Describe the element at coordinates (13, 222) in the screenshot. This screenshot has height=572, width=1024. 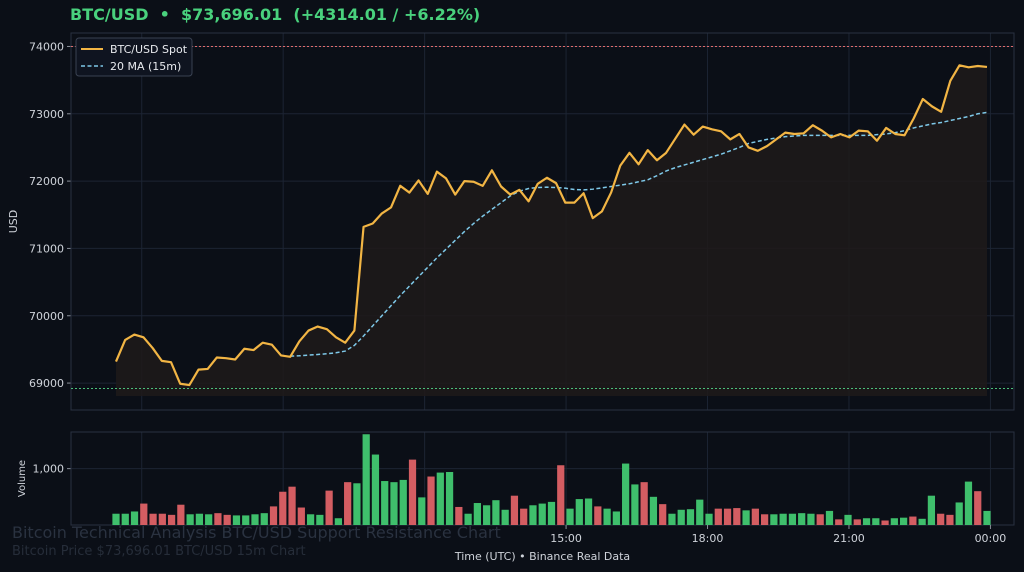
I see `y-axis-label: USD` at that location.